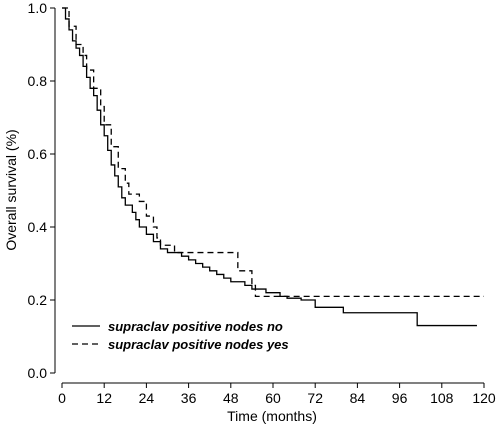  I want to click on y-axis-label: Overall survival (%), so click(11, 189).